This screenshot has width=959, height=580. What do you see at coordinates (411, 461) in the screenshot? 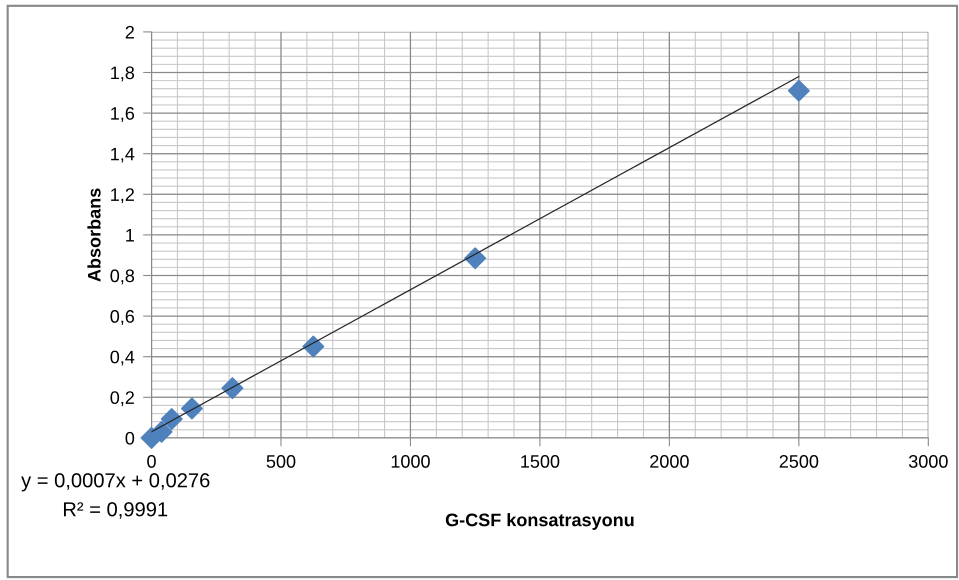
I see `x-tick-label: 1000` at bounding box center [411, 461].